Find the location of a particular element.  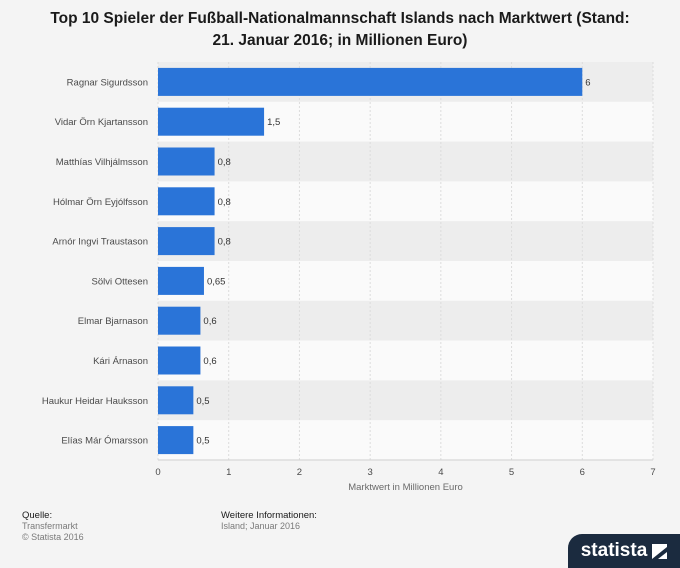

category-label: Matthías Vilhjálmsson is located at coordinates (102, 162).